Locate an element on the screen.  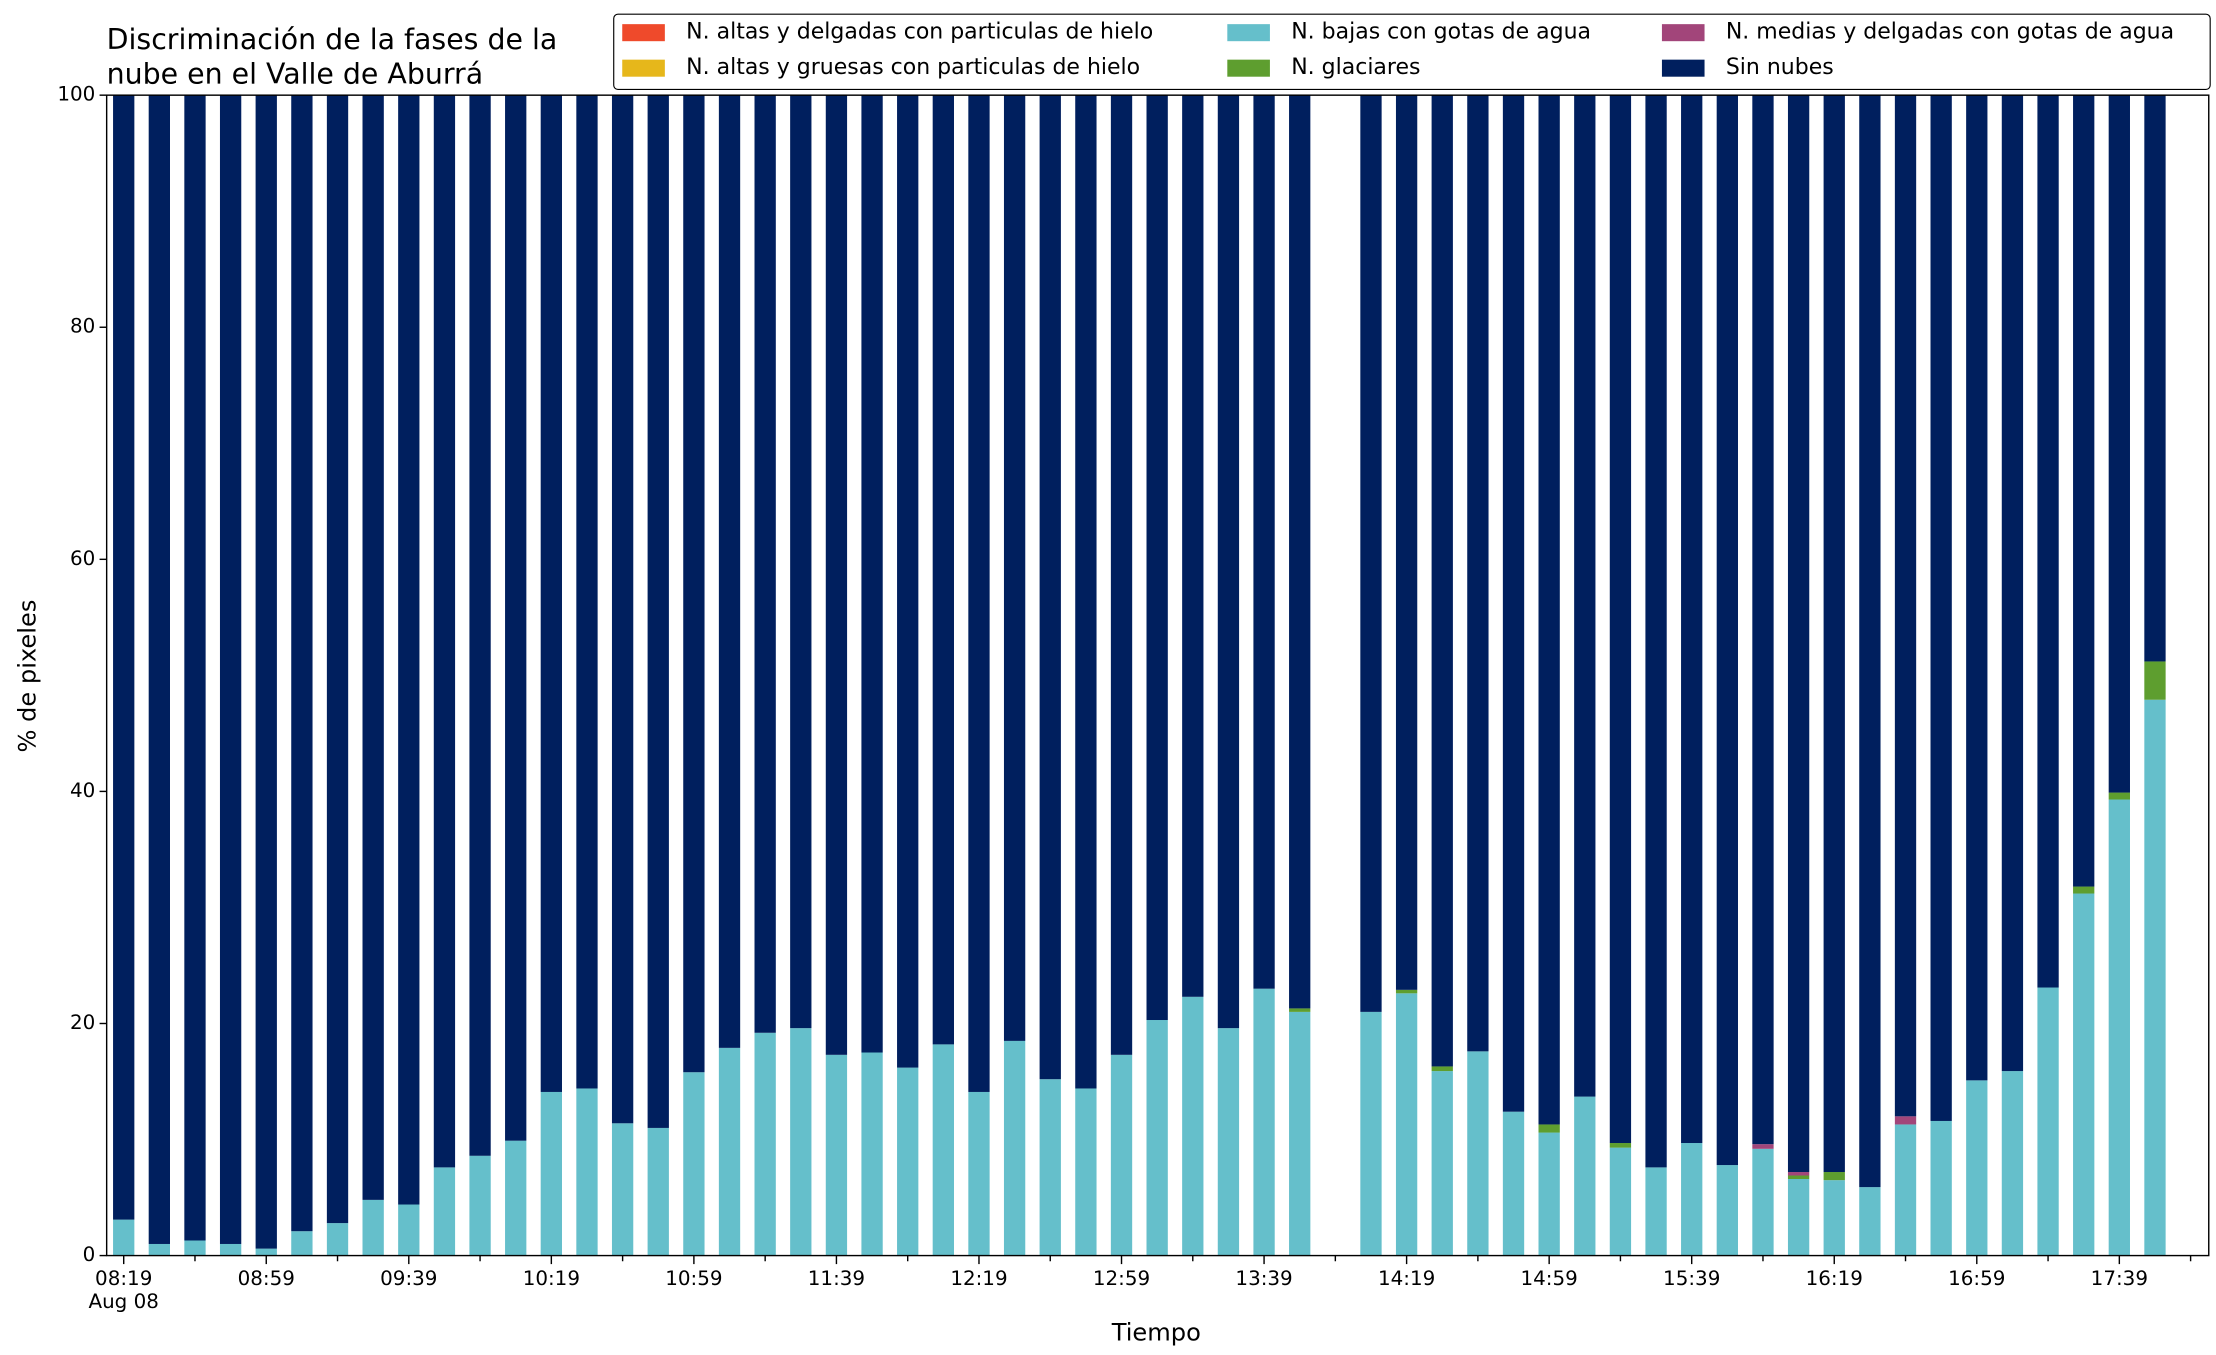
x-tick-label: 10:19 is located at coordinates (551, 1278).